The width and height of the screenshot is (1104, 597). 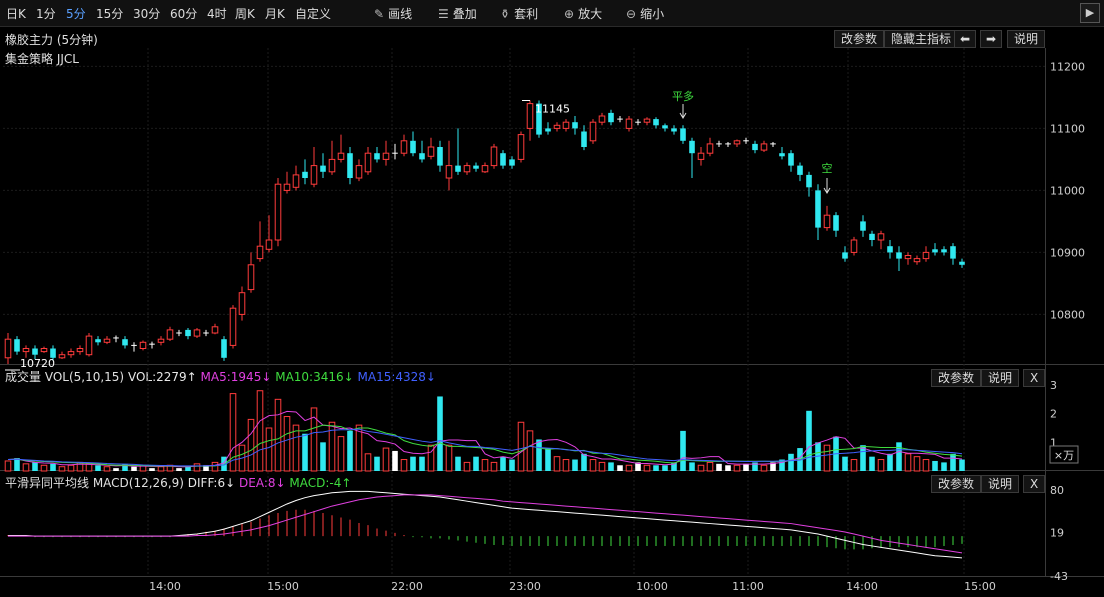 I want to click on vol-value: VOL:2279↑, so click(x=162, y=377).